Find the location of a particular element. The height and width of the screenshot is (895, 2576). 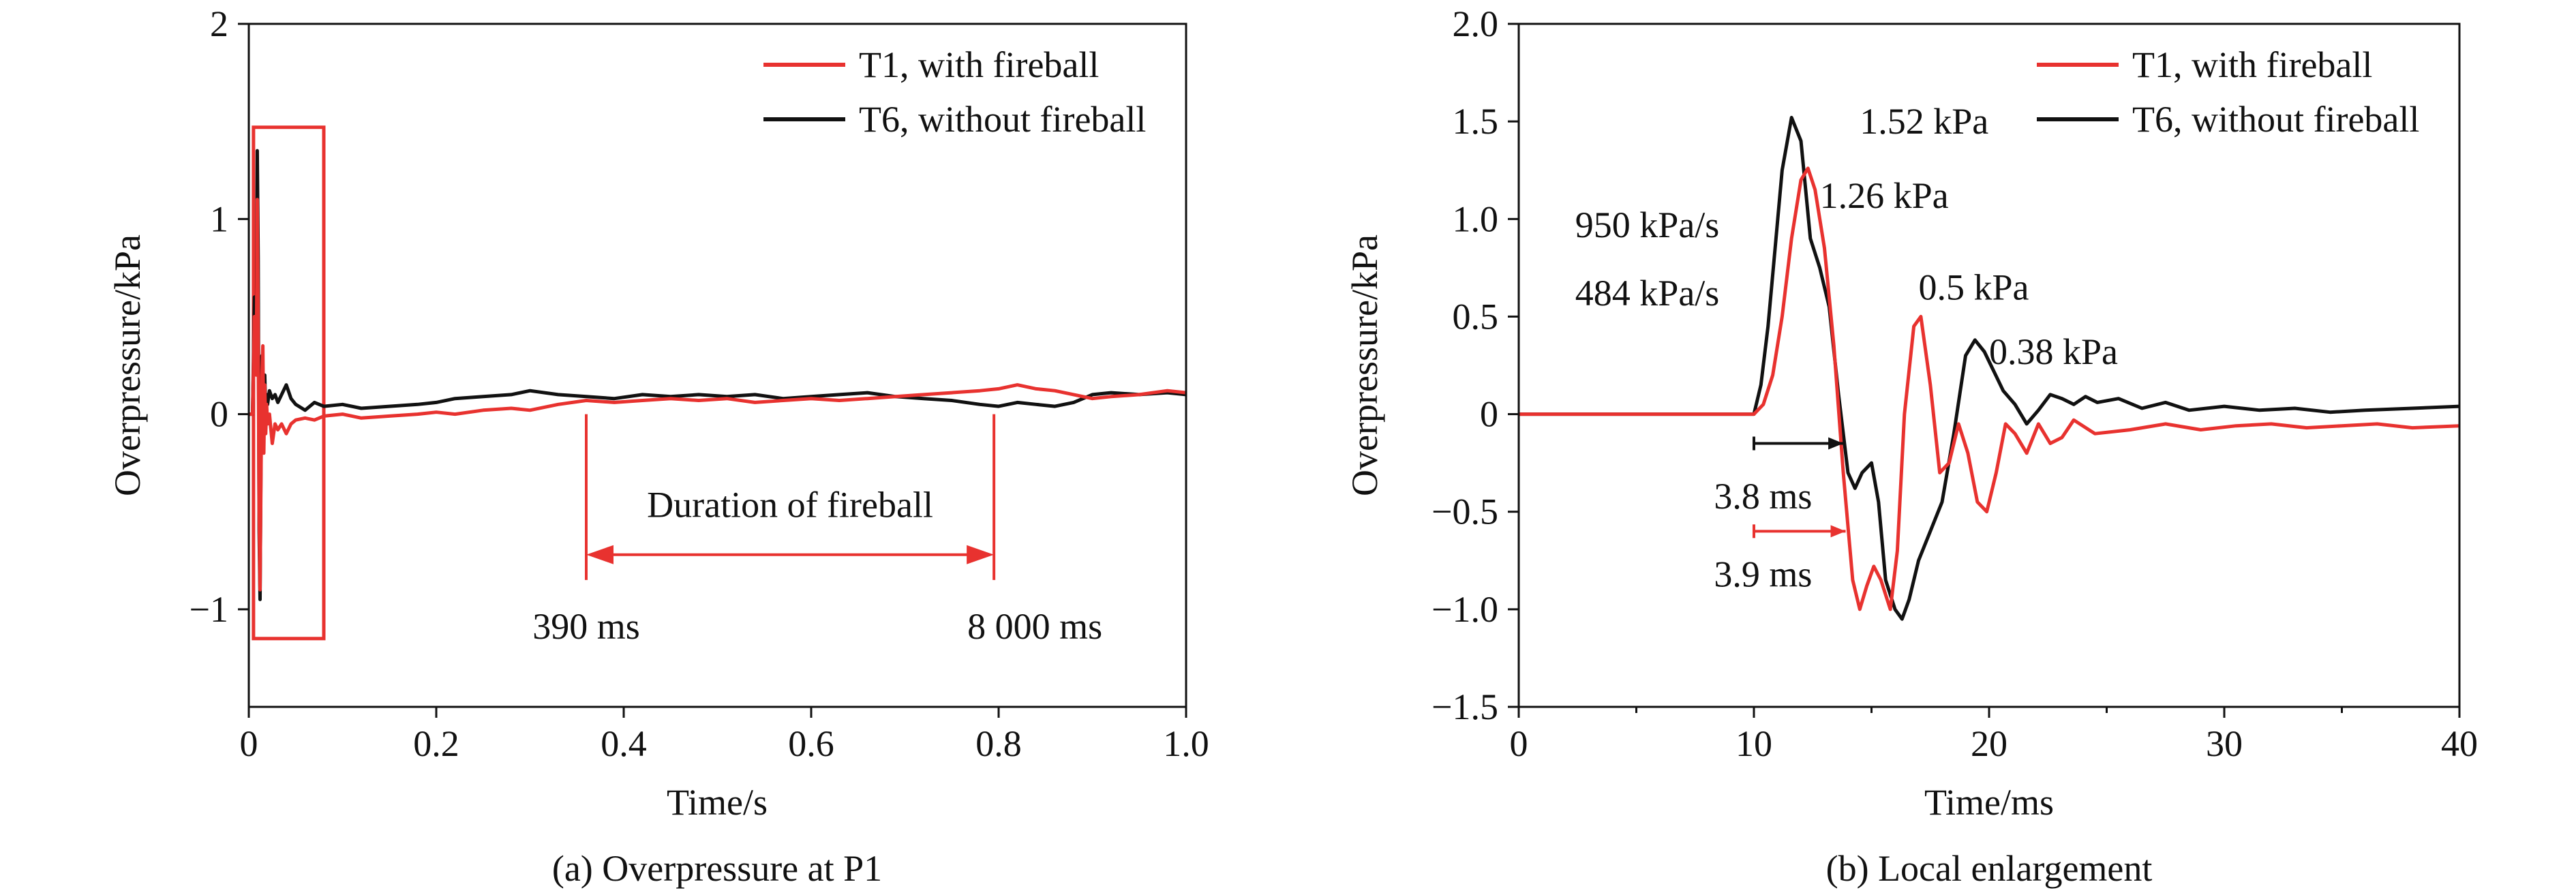

panel-a-y-axis-label: Overpressure/kPa is located at coordinates (128, 365).